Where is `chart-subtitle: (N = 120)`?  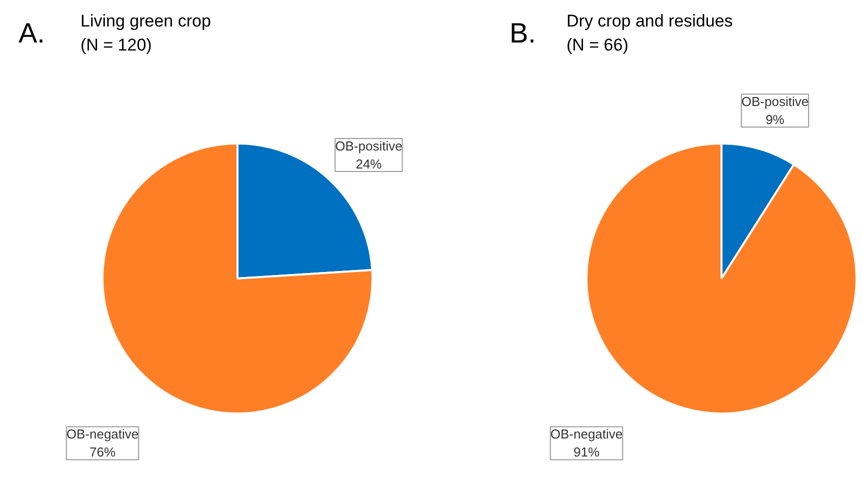 chart-subtitle: (N = 120) is located at coordinates (116, 45).